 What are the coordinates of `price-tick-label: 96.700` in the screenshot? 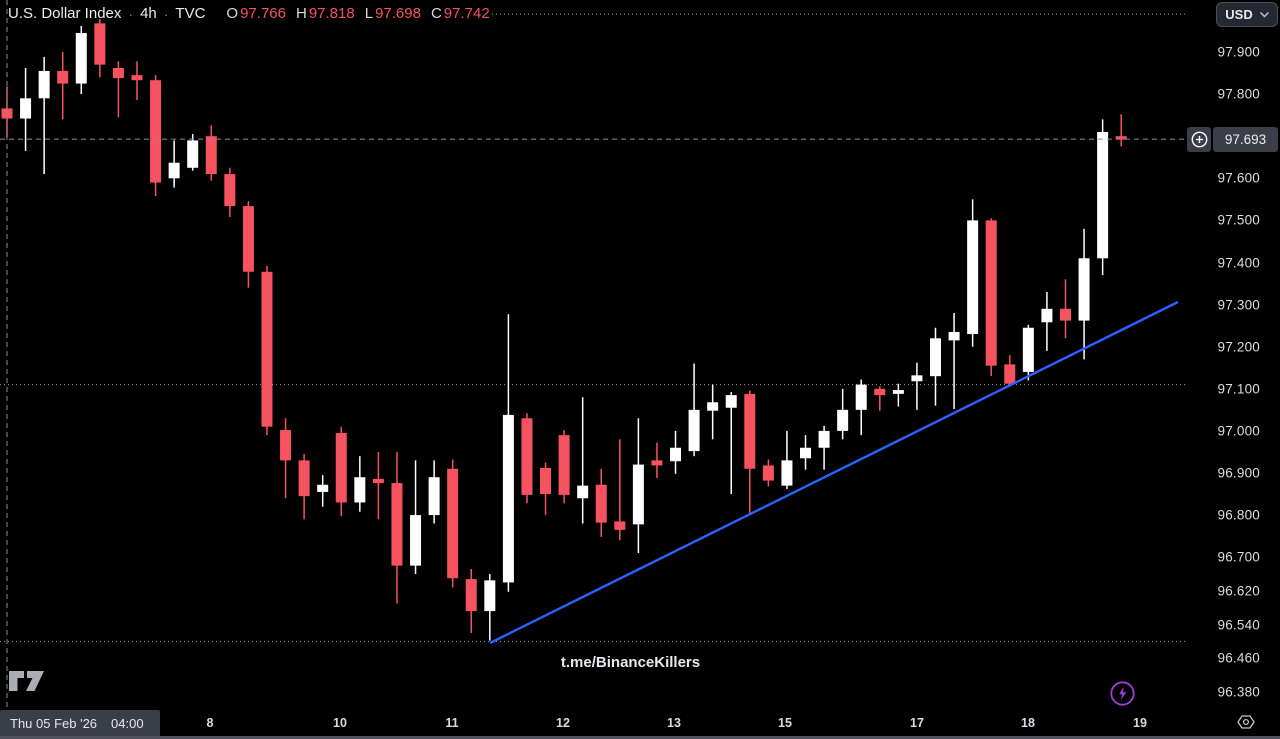 It's located at (1238, 557).